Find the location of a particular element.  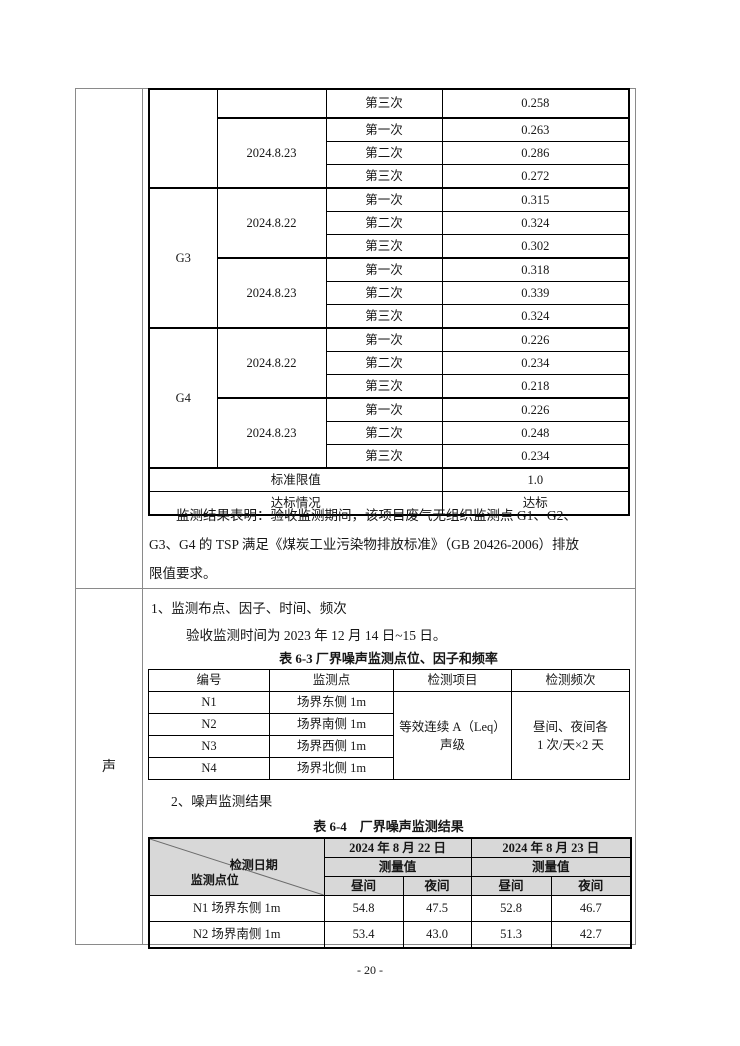

table-row: N1 场界东侧 1m 54.8 47.5 52.8 46.7 is located at coordinates (390, 908).